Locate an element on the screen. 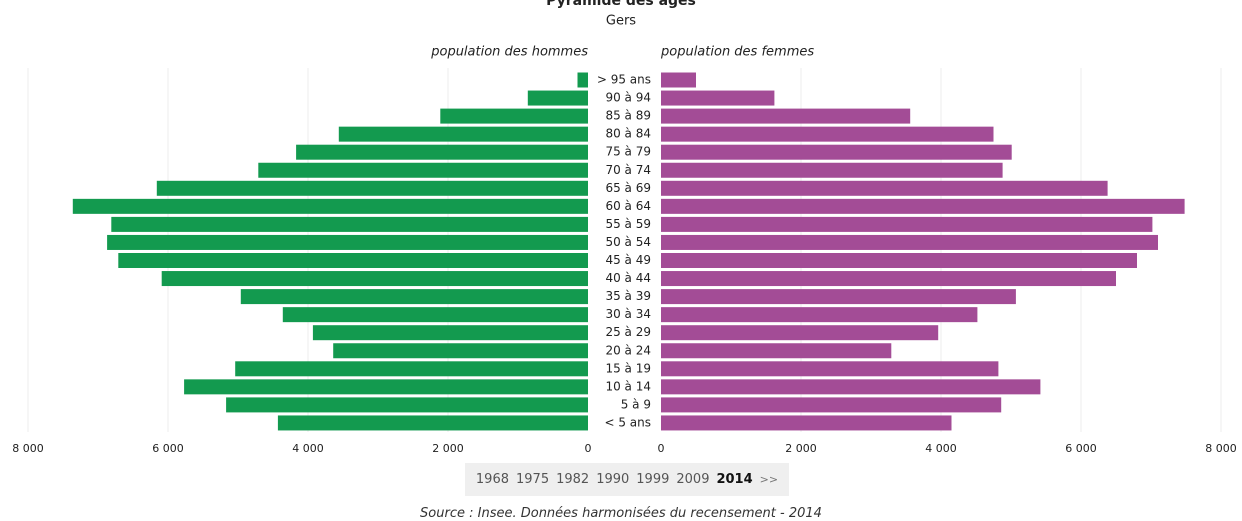  year-option: 2014 is located at coordinates (734, 479).